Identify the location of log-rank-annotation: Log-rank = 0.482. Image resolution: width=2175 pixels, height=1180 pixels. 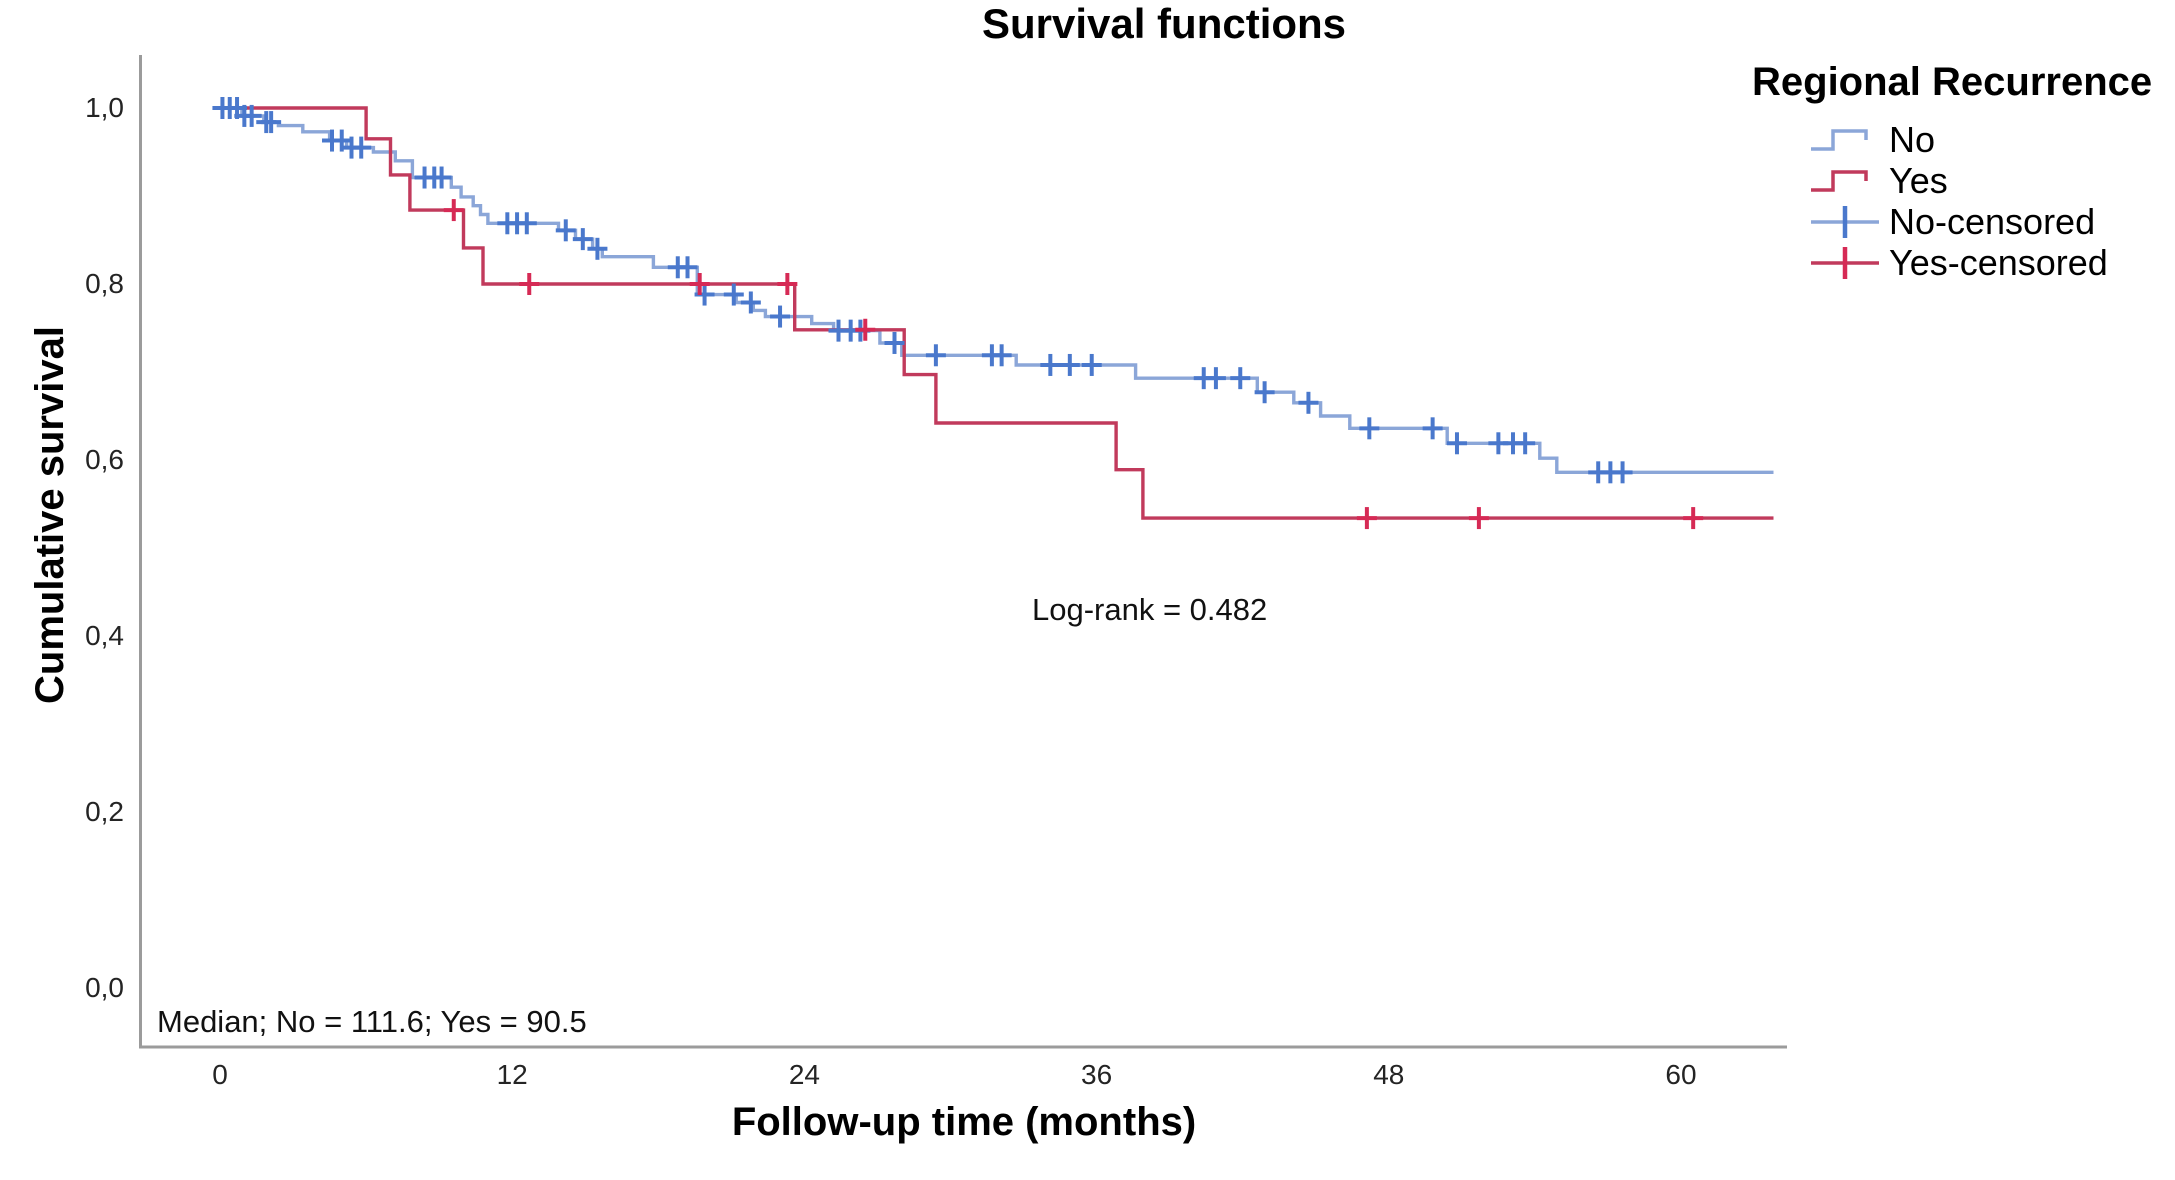
(1150, 609).